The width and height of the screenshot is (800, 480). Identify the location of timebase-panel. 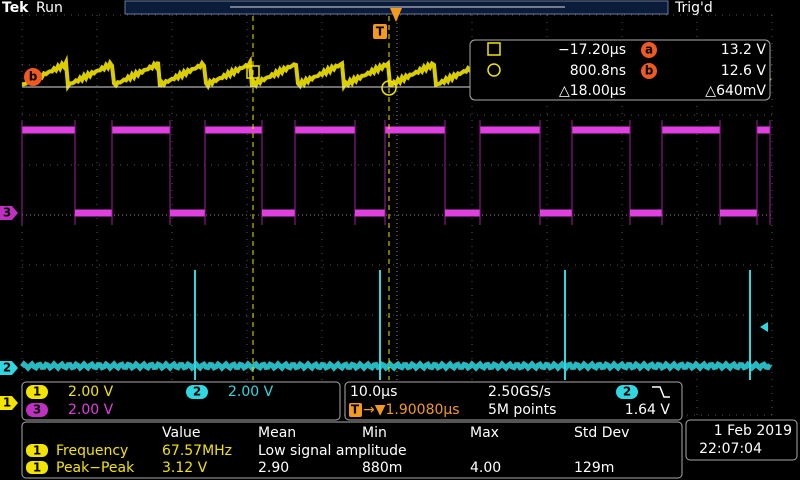
(513, 401).